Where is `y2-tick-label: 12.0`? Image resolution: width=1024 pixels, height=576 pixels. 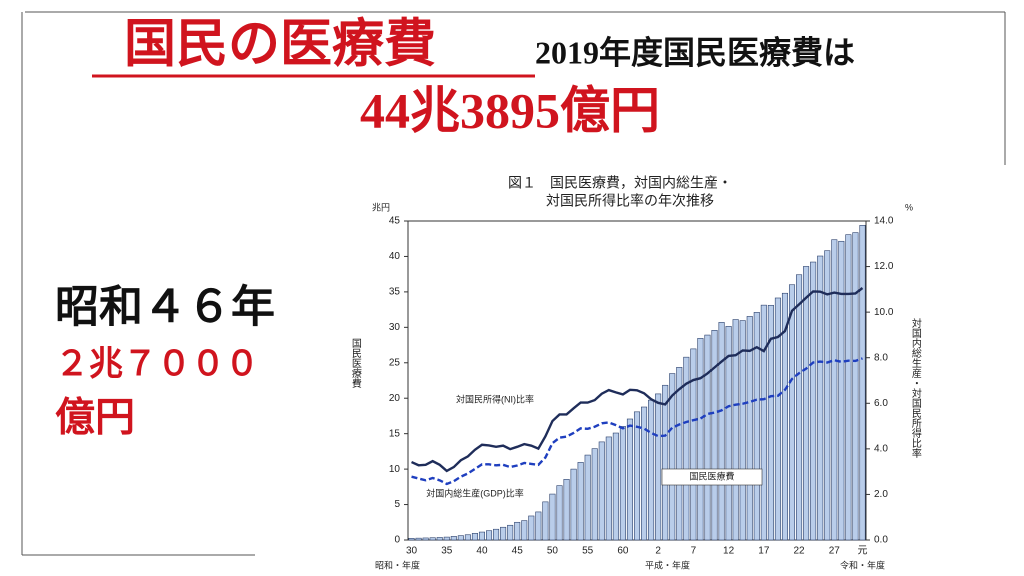
y2-tick-label: 12.0 is located at coordinates (884, 266).